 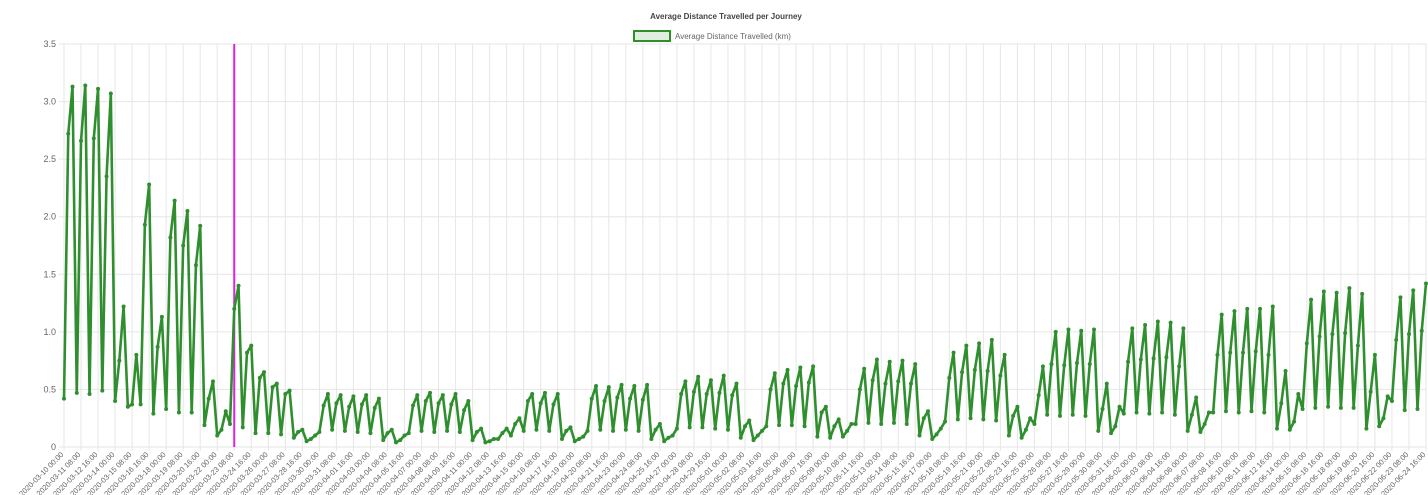 What do you see at coordinates (726, 16) in the screenshot?
I see `chart-title: Average Distance Travelled per Journey` at bounding box center [726, 16].